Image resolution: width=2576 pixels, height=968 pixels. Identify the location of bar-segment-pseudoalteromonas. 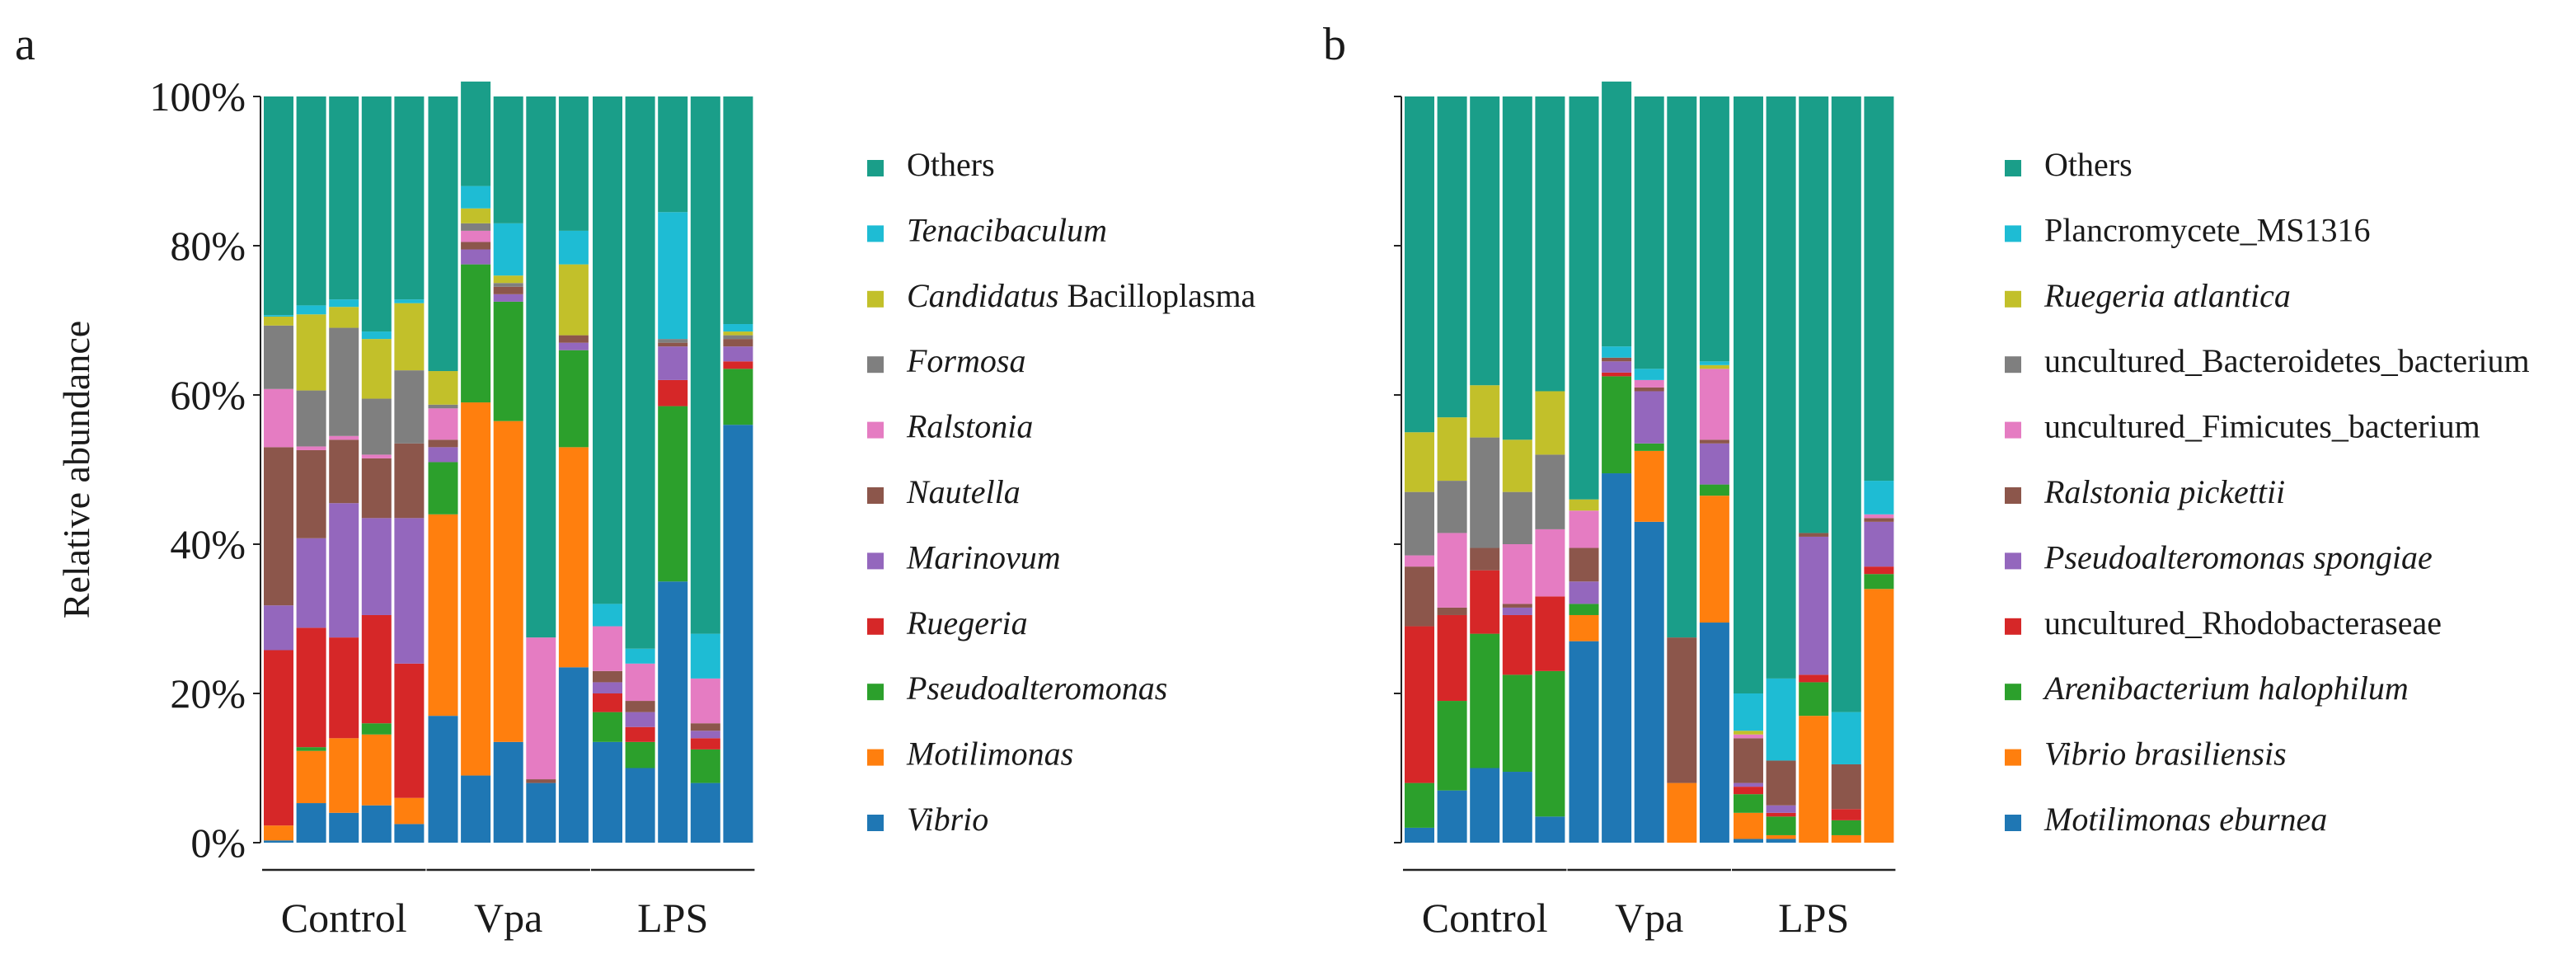
(508, 361).